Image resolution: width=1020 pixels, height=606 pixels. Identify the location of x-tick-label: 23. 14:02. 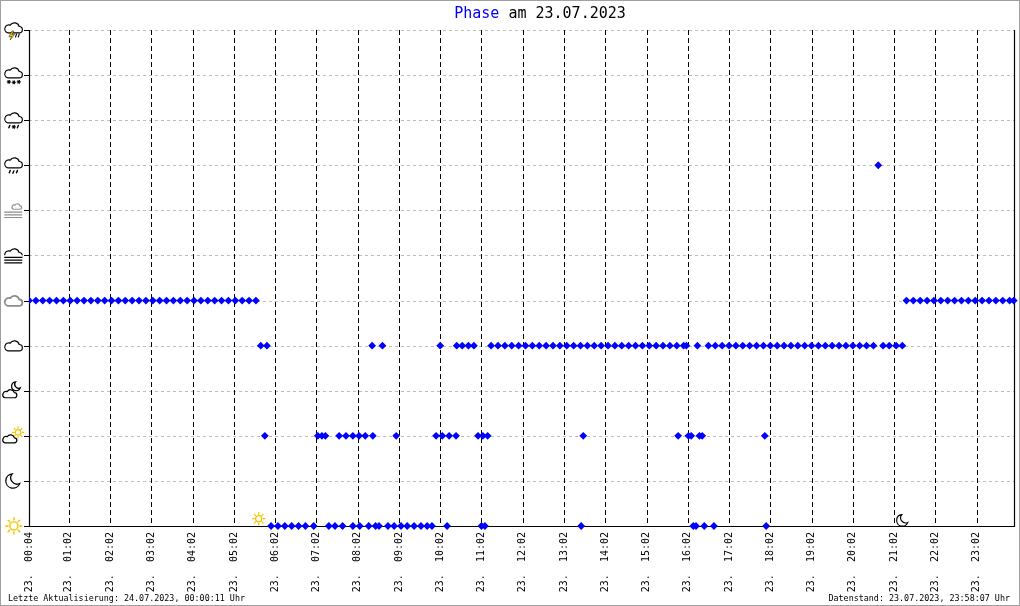
(604, 562).